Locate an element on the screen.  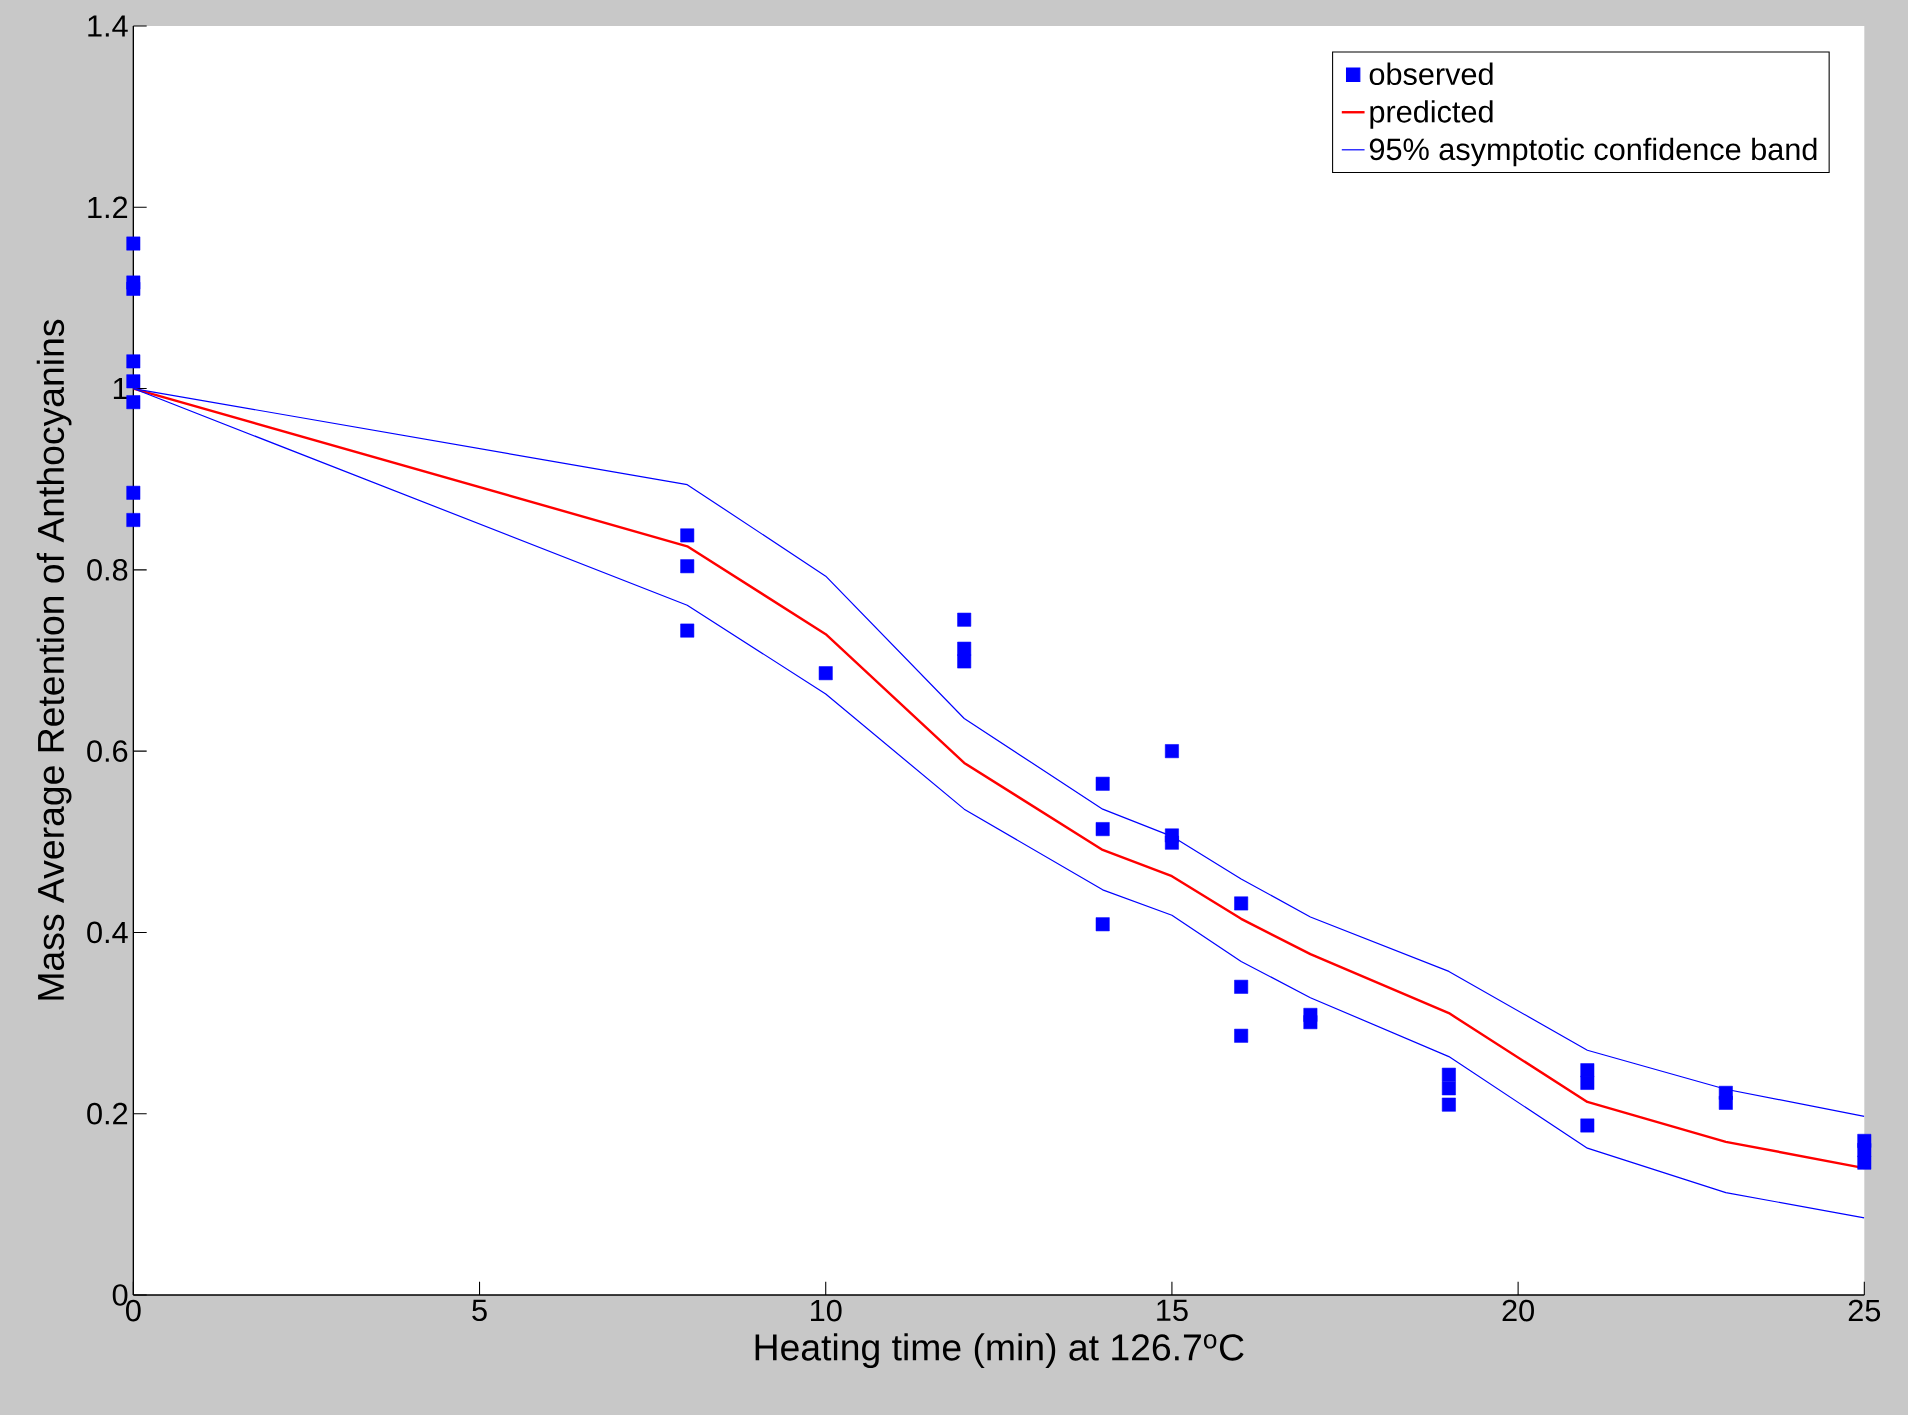
y-tick-label: 0.8 is located at coordinates (107, 570).